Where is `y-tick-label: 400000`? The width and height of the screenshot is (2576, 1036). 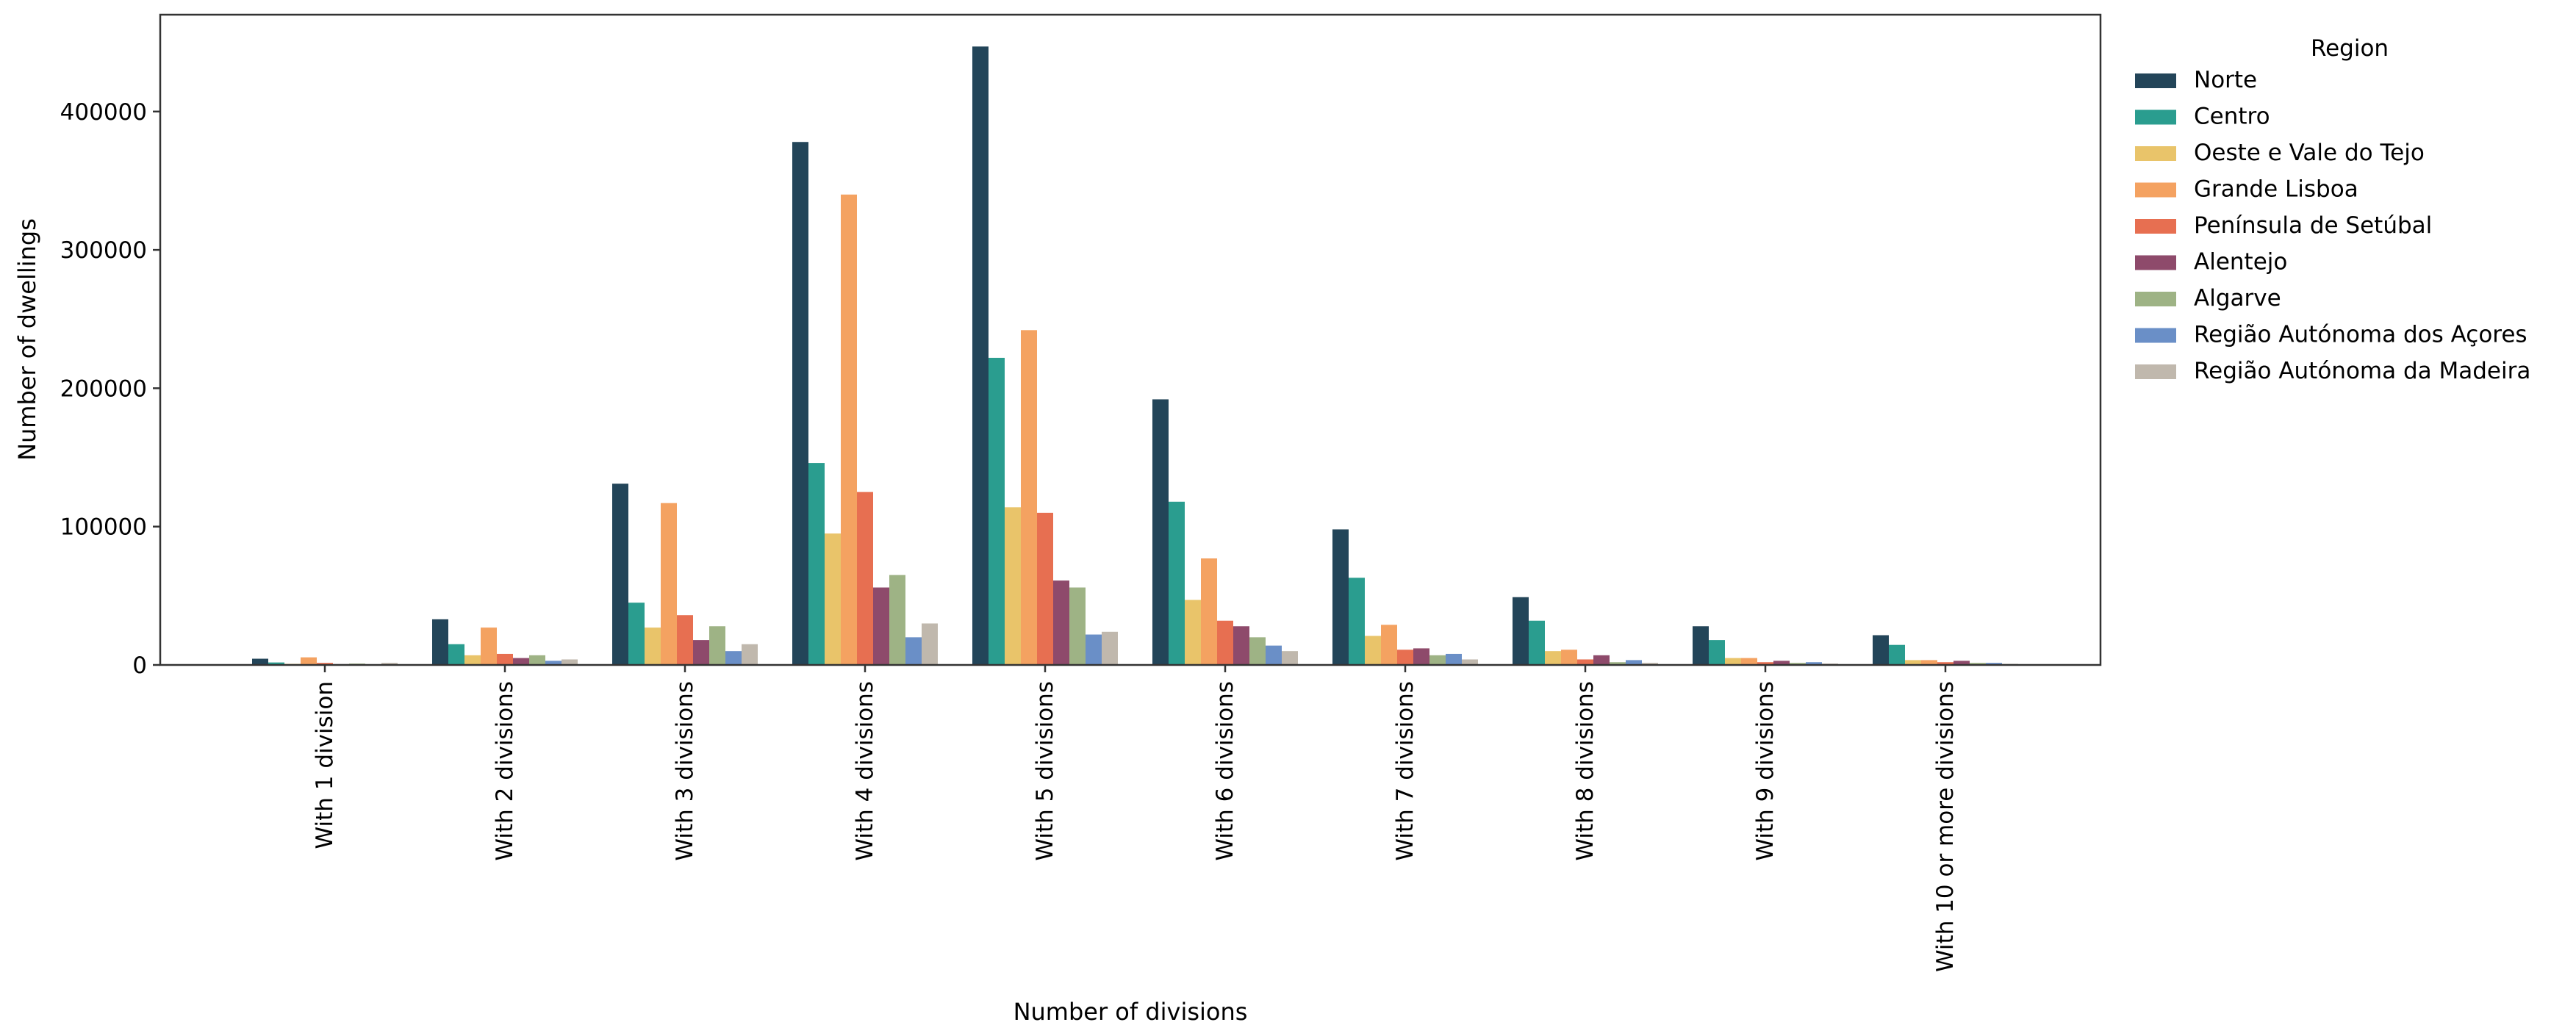 y-tick-label: 400000 is located at coordinates (103, 112).